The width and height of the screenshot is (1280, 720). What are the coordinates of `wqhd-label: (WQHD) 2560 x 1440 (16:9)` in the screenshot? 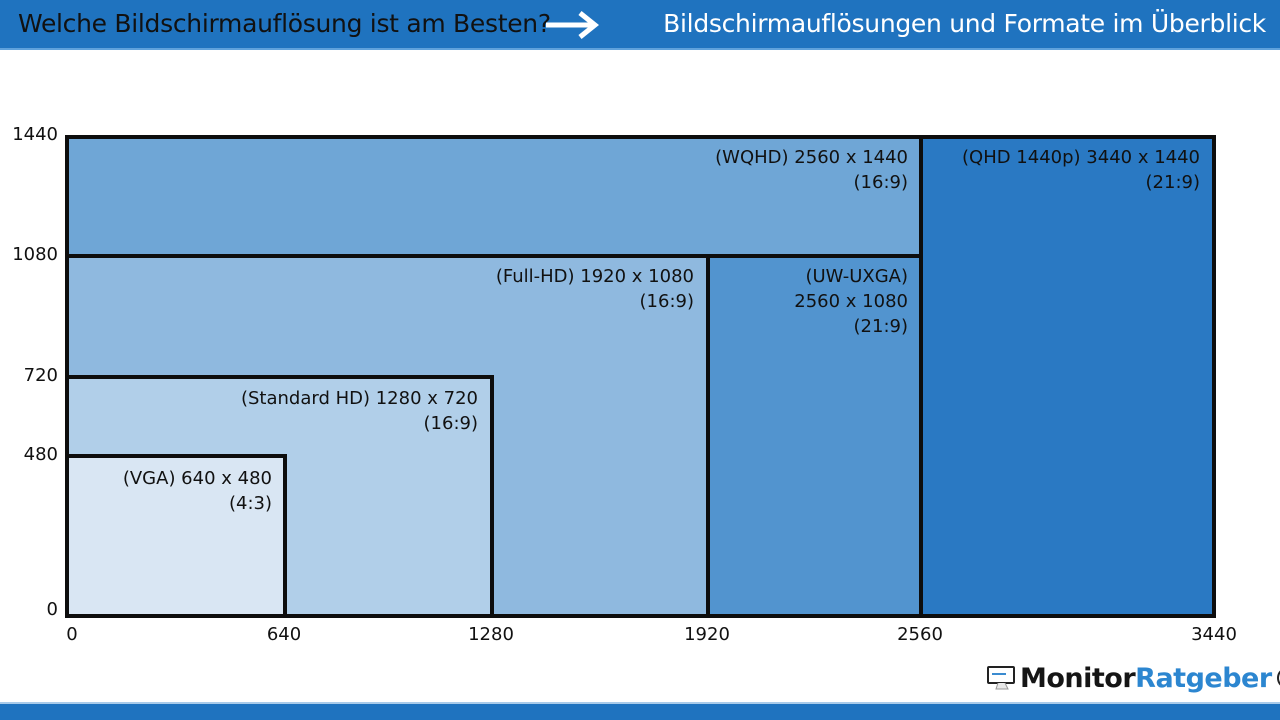 It's located at (811, 170).